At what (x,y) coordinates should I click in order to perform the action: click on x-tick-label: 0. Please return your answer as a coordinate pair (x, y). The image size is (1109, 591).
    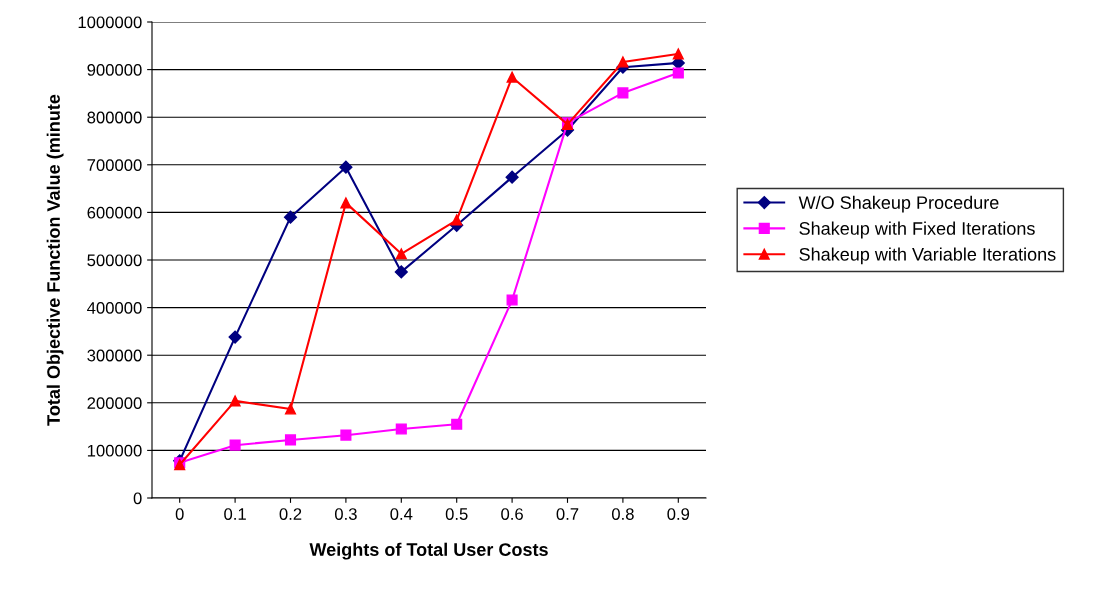
    Looking at the image, I should click on (179, 514).